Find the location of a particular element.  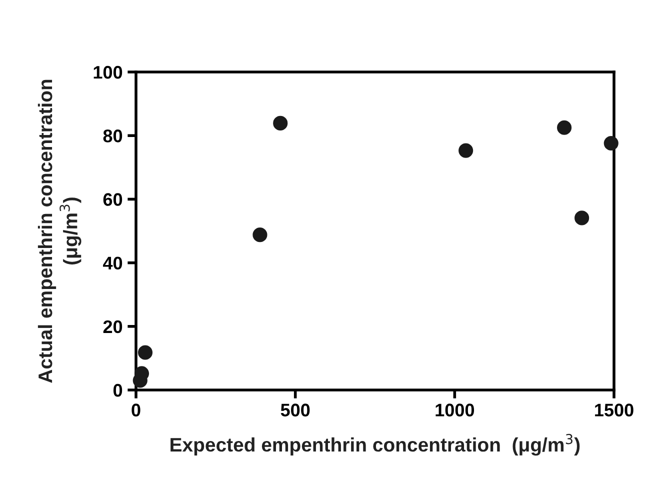

x-tick-label: 1000 is located at coordinates (455, 410).